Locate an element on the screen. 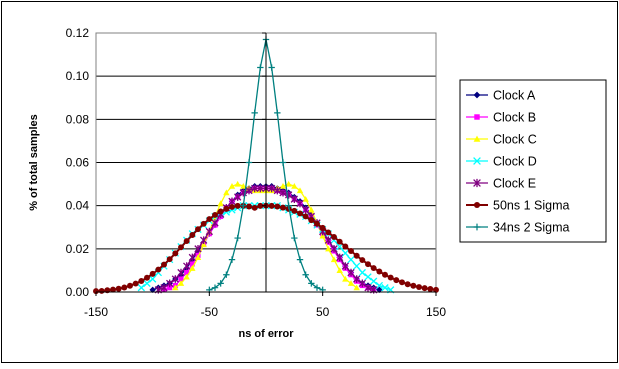 The image size is (619, 369). y-tick-label-5: 0.10 is located at coordinates (78, 76).